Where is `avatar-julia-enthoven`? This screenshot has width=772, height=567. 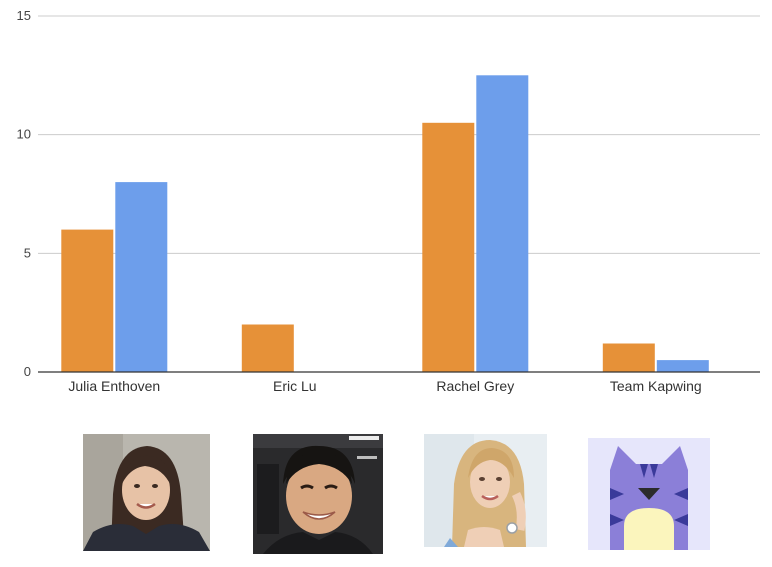
avatar-julia-enthoven is located at coordinates (146, 492).